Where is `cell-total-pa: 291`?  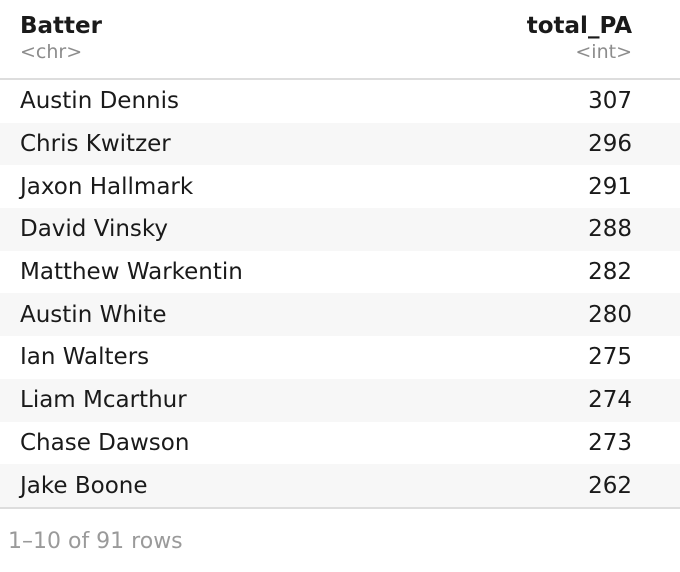
cell-total-pa: 291 is located at coordinates (610, 186).